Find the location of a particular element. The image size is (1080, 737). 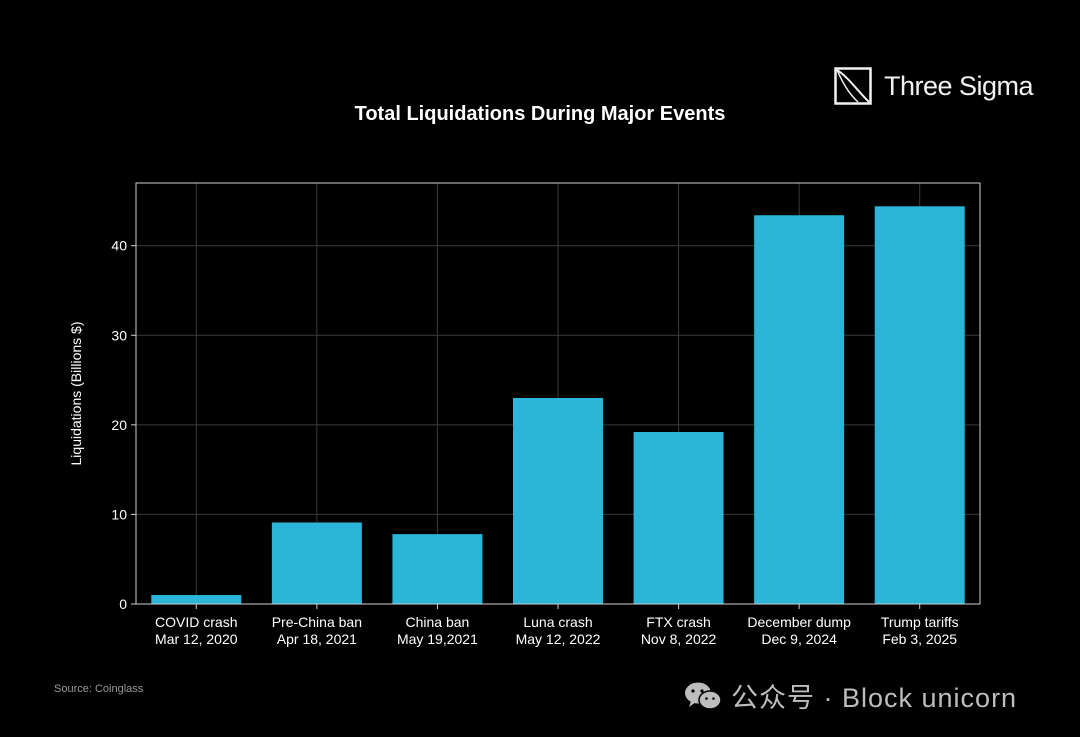

y-tick-label: 20 is located at coordinates (119, 425).